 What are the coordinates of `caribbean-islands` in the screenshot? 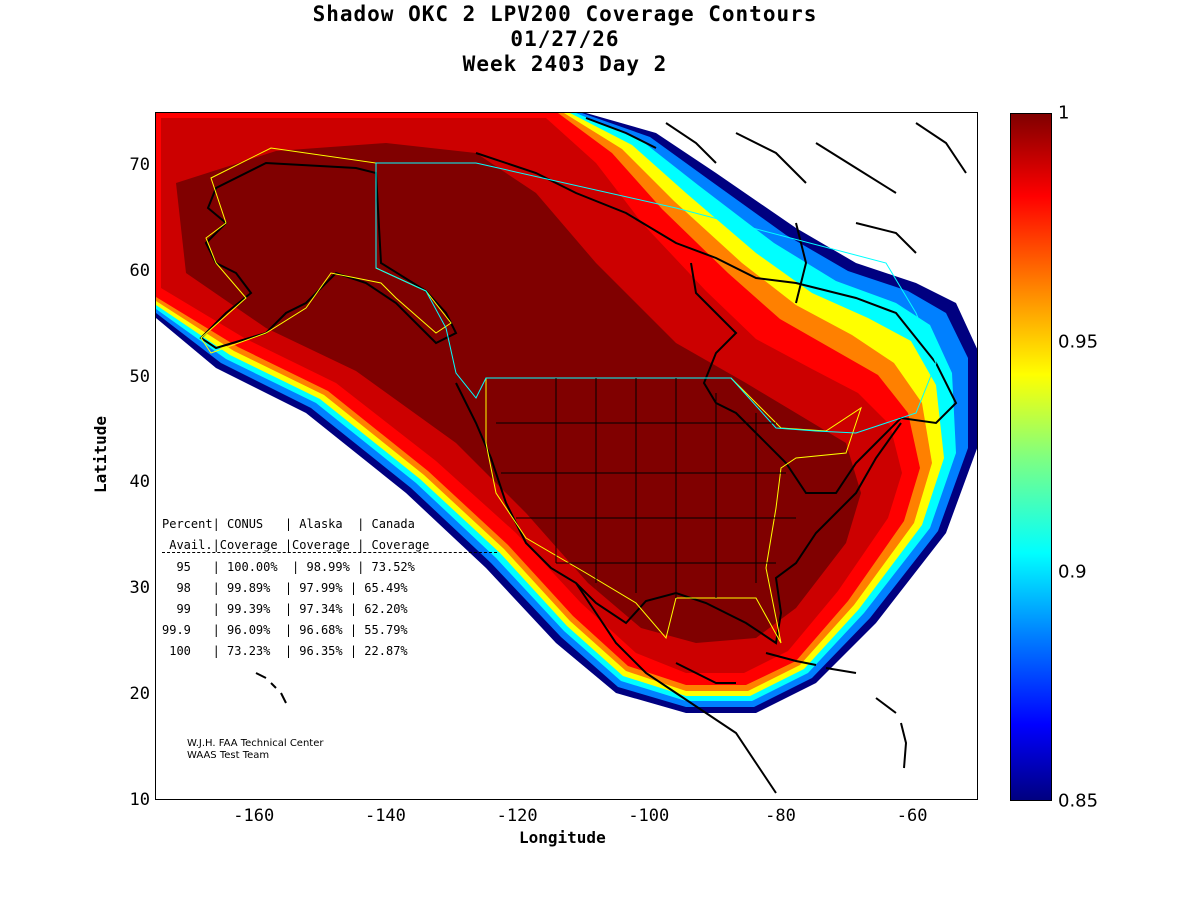 It's located at (836, 710).